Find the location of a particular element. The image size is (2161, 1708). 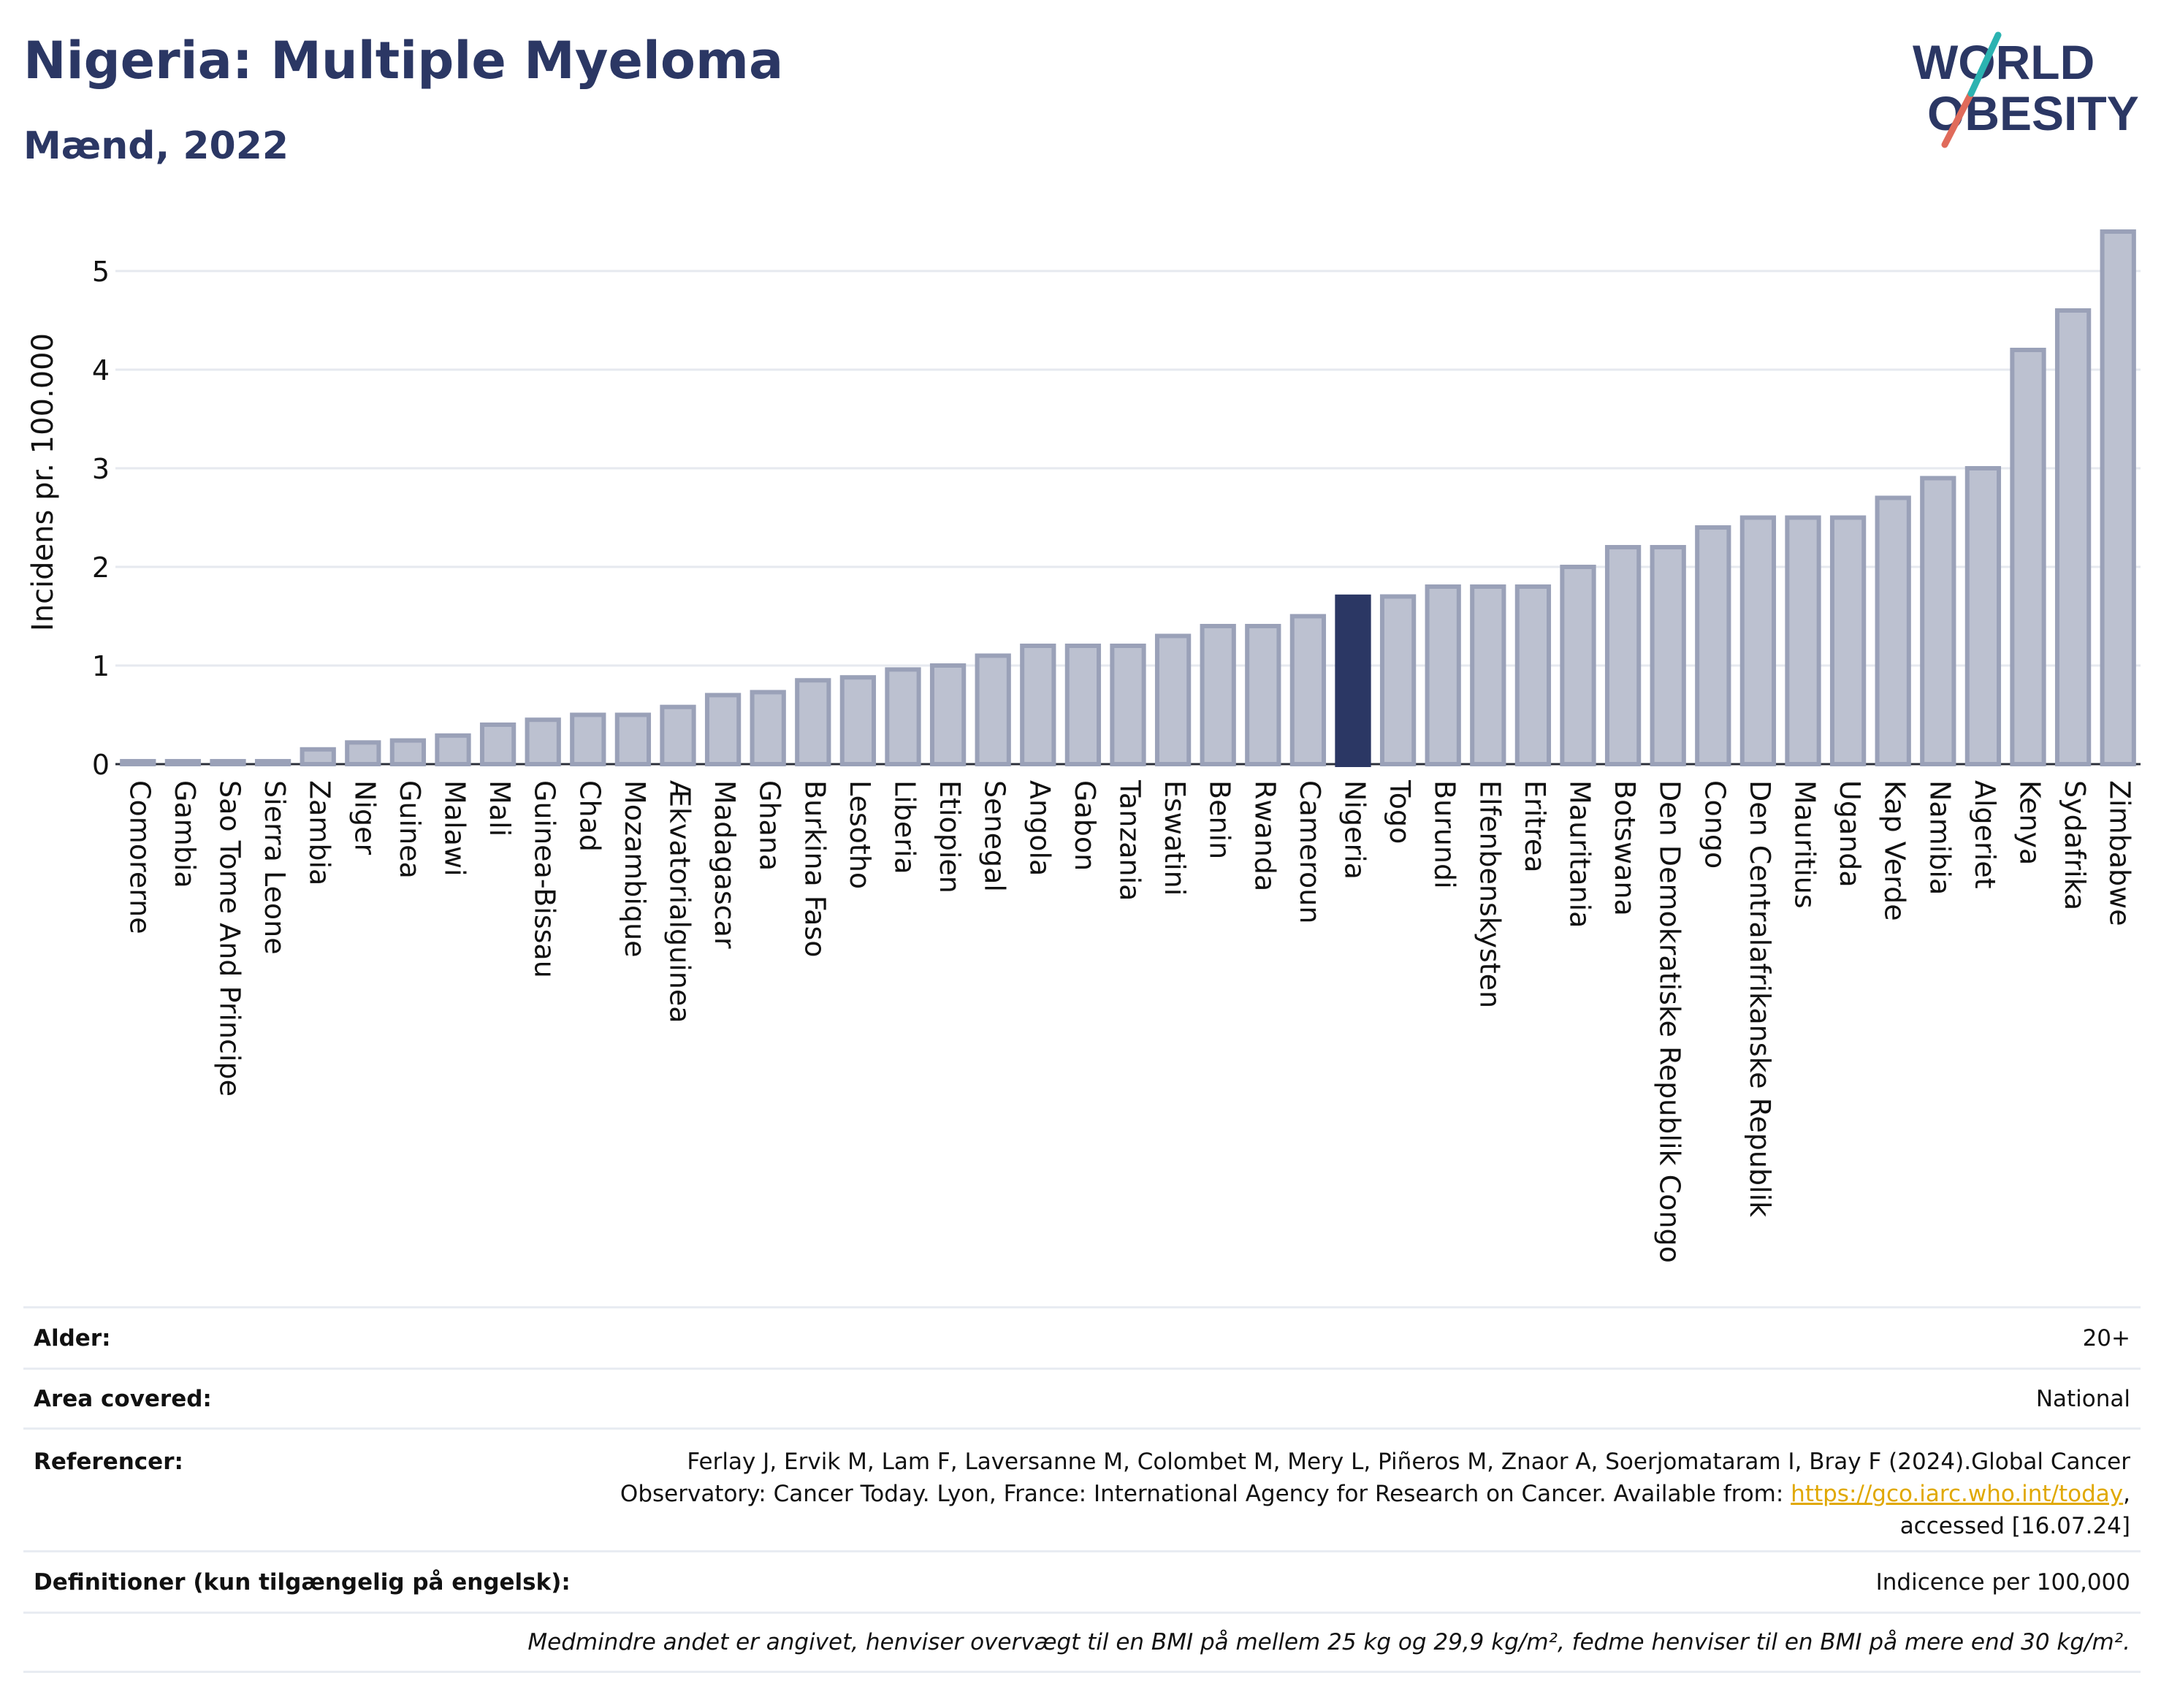

y-tick-label: 4 is located at coordinates (101, 370).